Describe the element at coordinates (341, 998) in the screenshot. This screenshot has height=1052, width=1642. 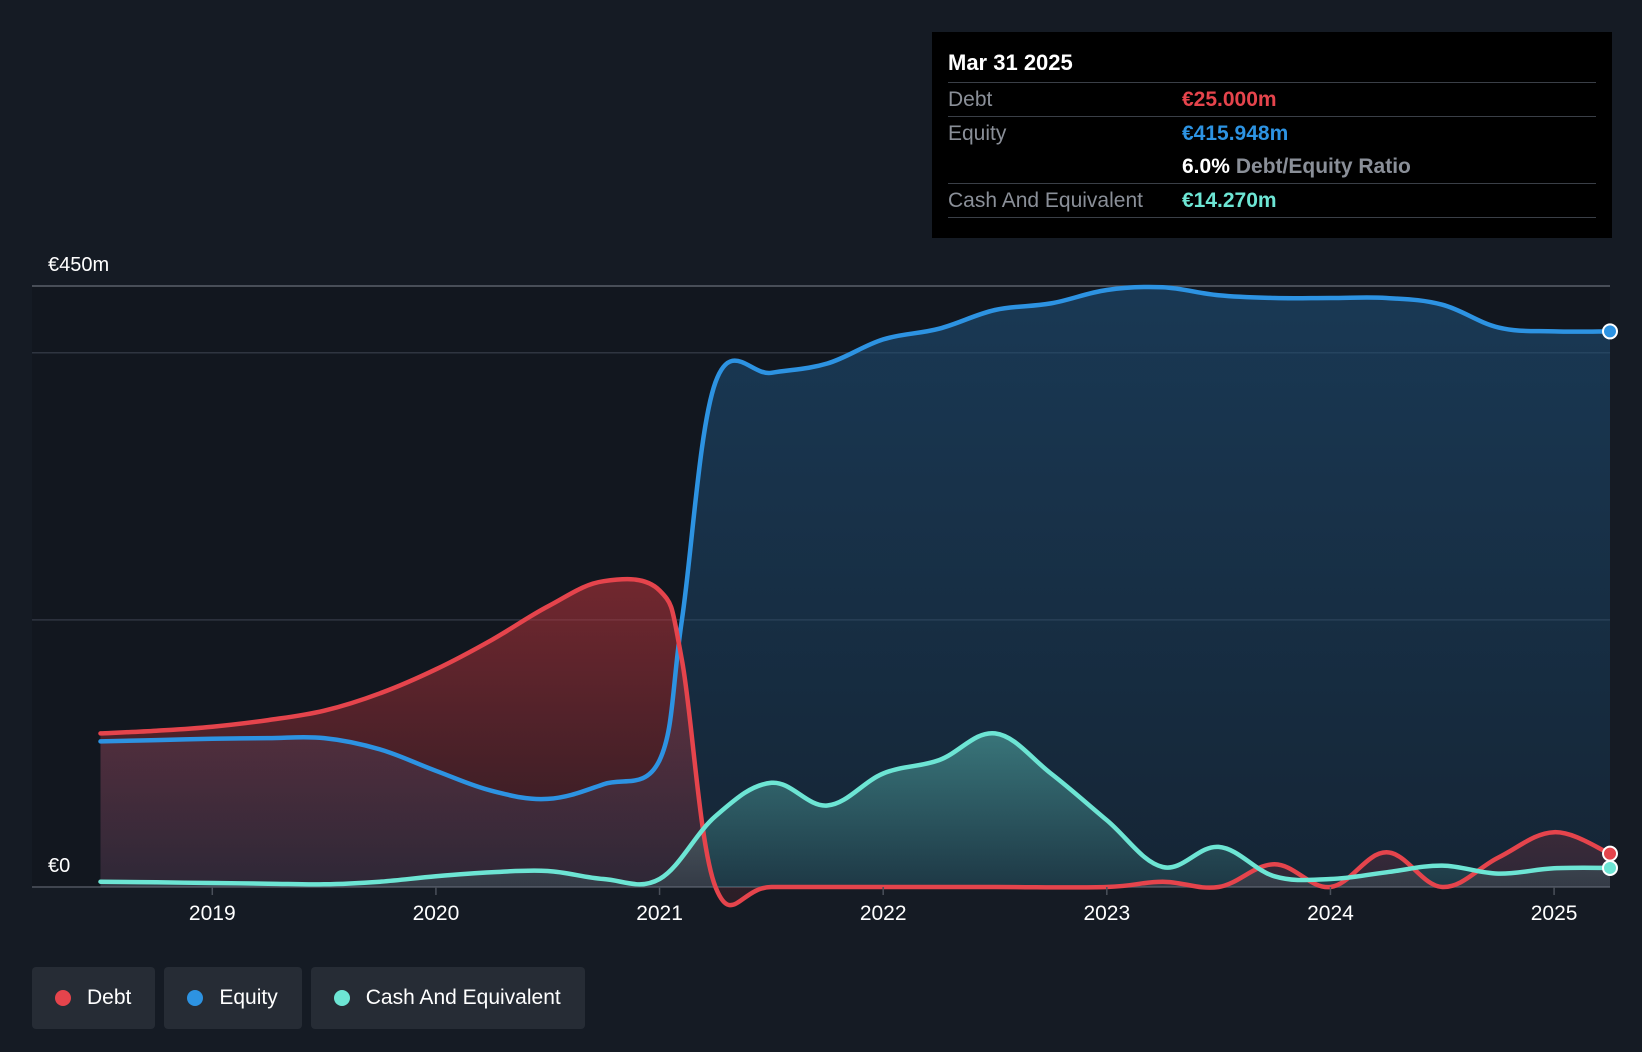
I see `cash-dot-icon` at that location.